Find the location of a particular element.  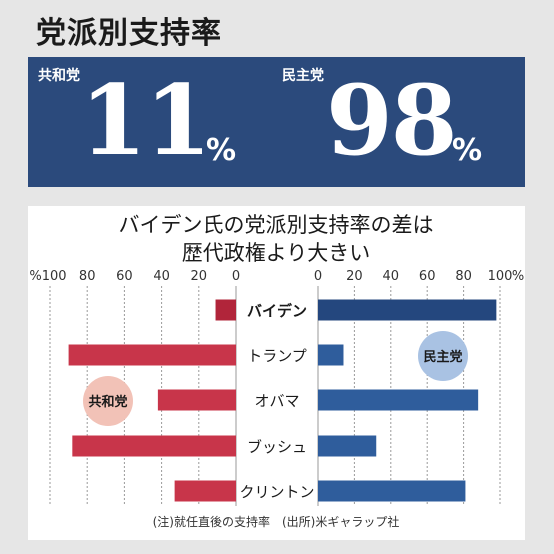

category-label: トランプ is located at coordinates (277, 356).